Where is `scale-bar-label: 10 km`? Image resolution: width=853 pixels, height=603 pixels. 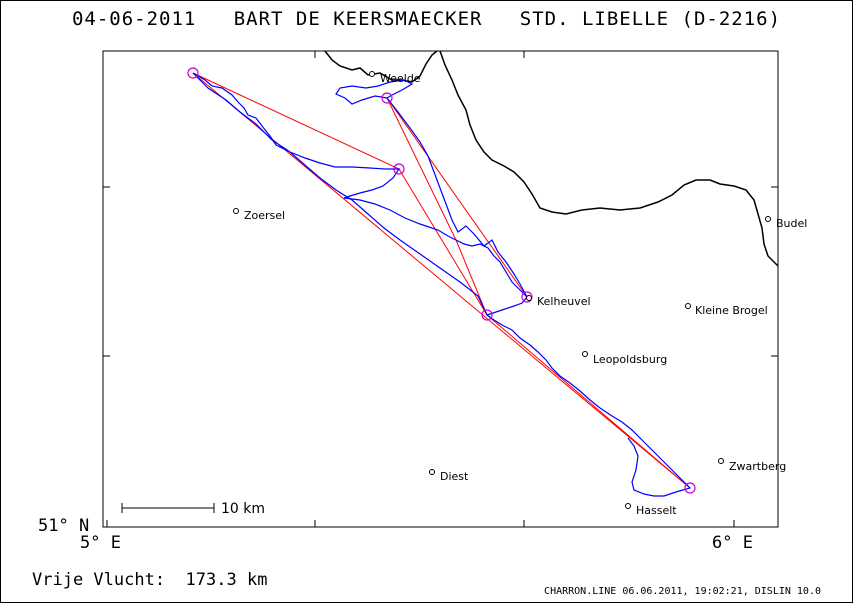 scale-bar-label: 10 km is located at coordinates (243, 509).